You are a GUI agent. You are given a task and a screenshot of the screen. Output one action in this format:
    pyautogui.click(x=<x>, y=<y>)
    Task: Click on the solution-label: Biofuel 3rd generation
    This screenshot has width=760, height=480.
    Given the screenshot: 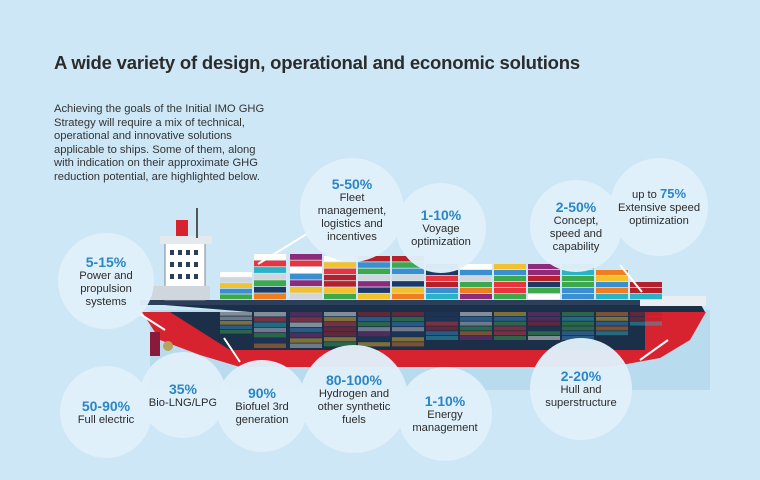 What is the action you would take?
    pyautogui.click(x=262, y=413)
    